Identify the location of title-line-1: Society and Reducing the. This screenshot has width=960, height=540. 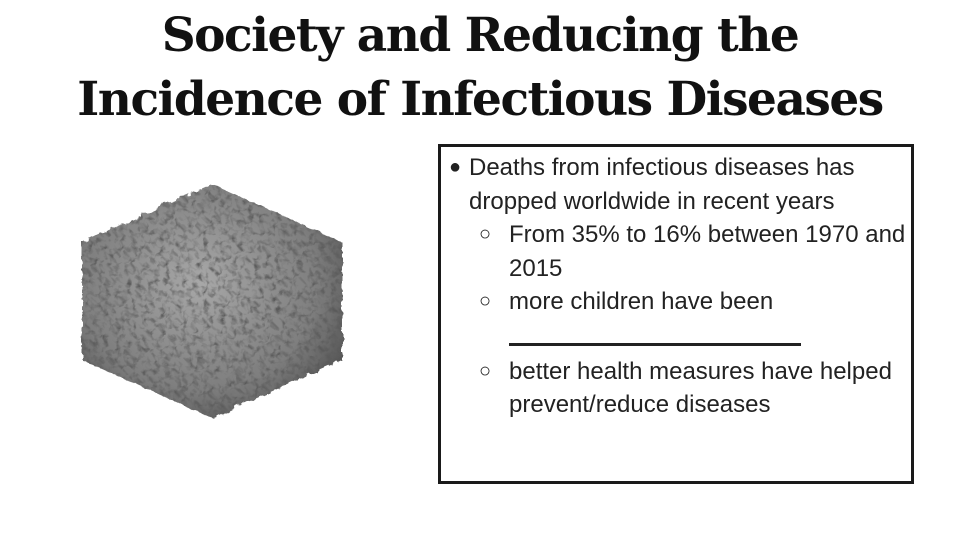
(480, 35).